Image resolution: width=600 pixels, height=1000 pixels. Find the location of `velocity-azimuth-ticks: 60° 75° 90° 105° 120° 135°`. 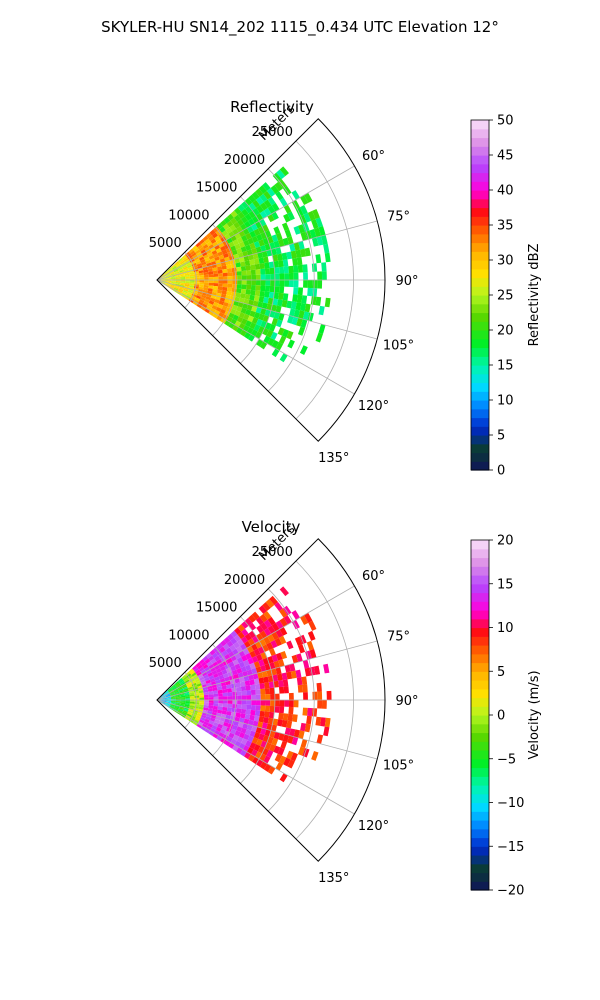

velocity-azimuth-ticks: 60° 75° 90° 105° 120° 135° is located at coordinates (368, 727).